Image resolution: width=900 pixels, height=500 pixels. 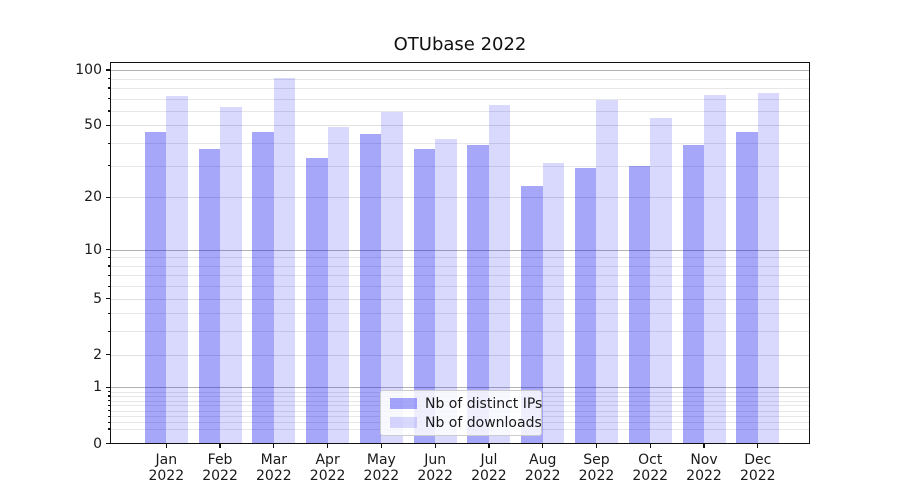 What do you see at coordinates (650, 468) in the screenshot?
I see `x-tick-label-oct: Oct 2022` at bounding box center [650, 468].